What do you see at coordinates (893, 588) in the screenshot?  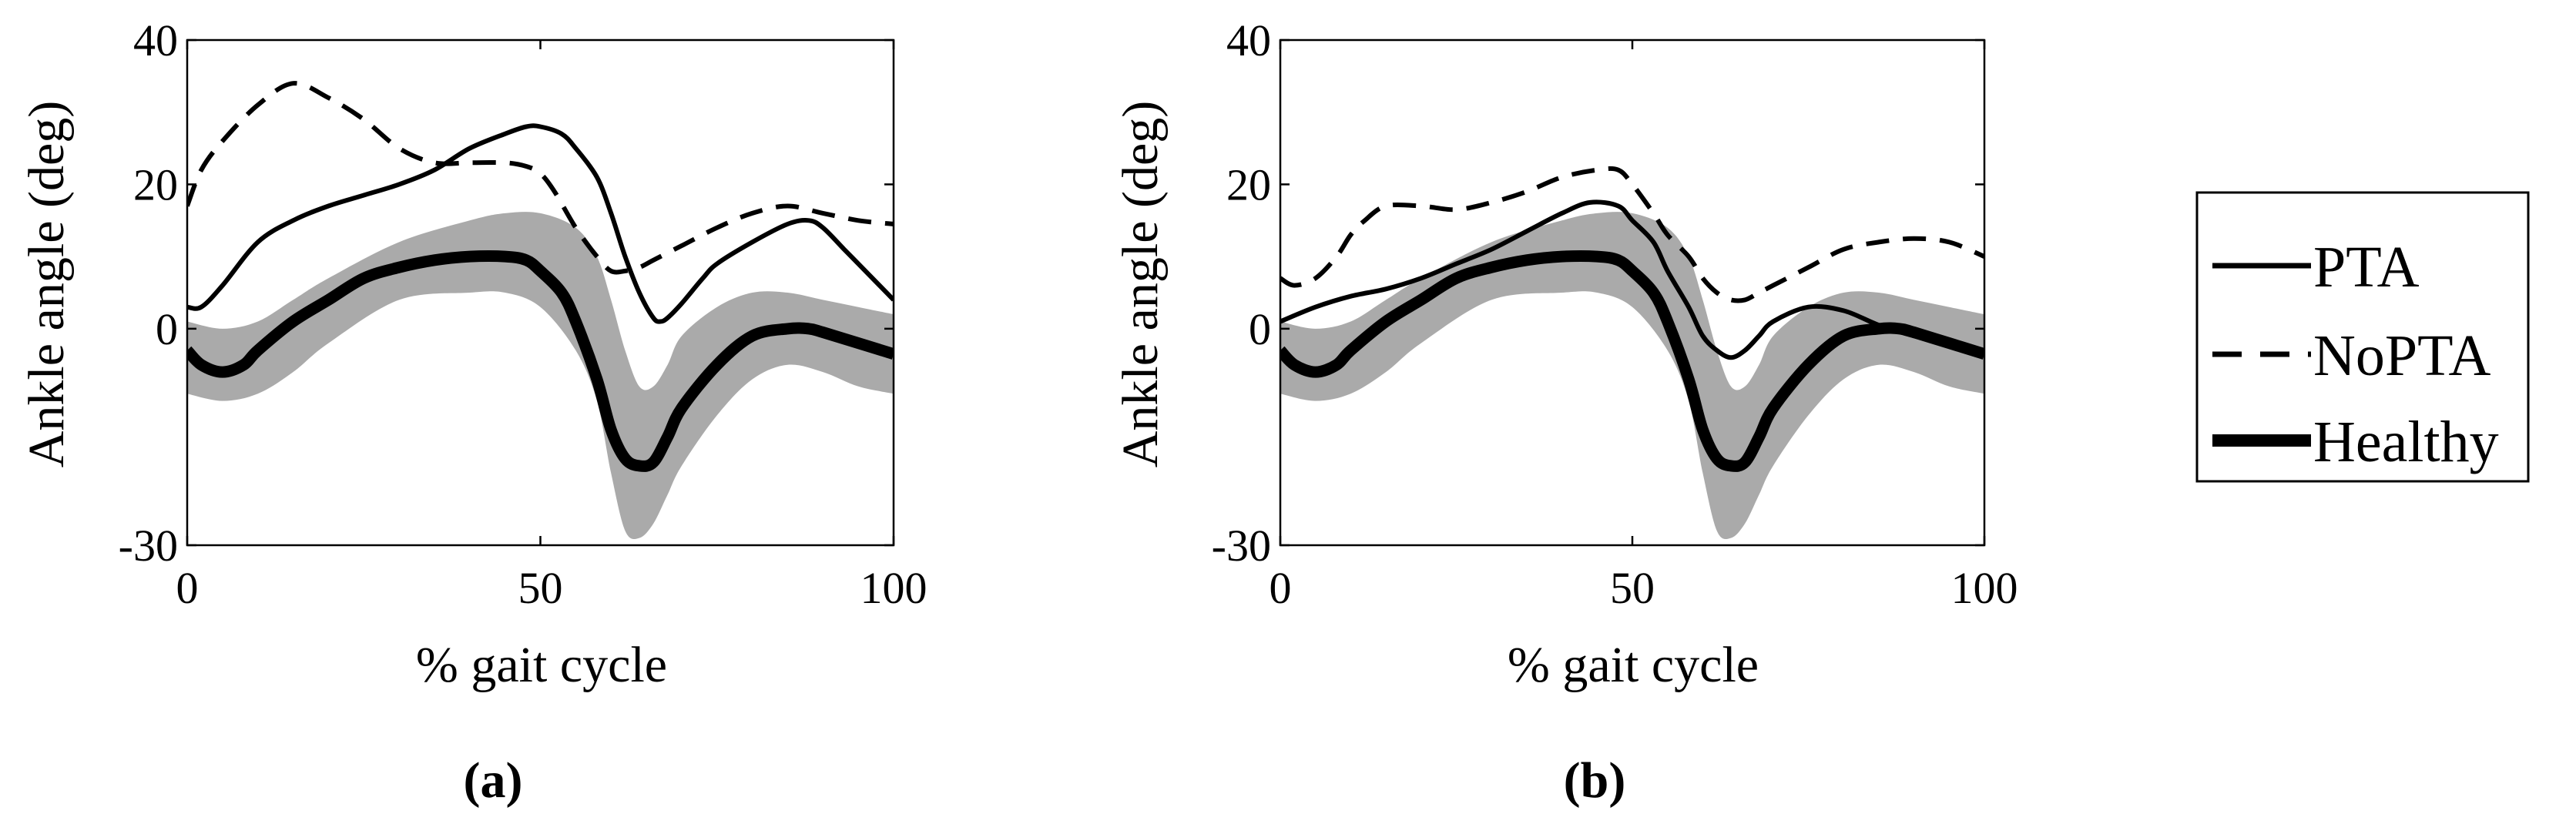 I see `panel-a-xtick-label: 100` at bounding box center [893, 588].